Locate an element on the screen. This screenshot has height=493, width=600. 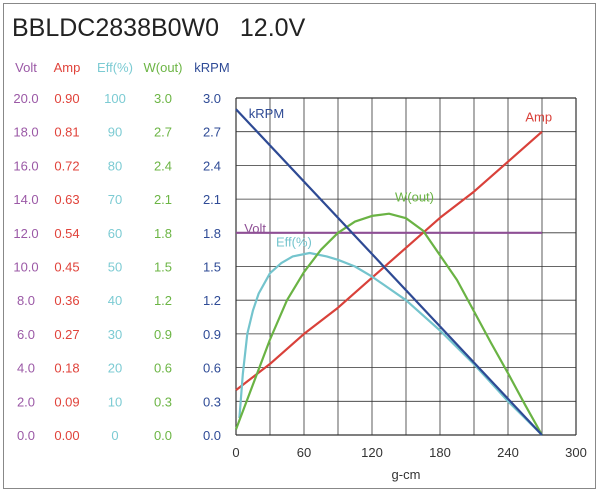
y-tick-label: 0.45 is located at coordinates (66, 267).